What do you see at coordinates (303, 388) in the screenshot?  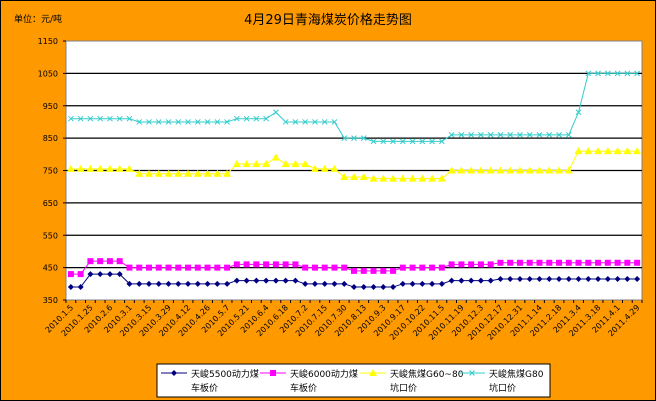 I see `legend-label: 车板价` at bounding box center [303, 388].